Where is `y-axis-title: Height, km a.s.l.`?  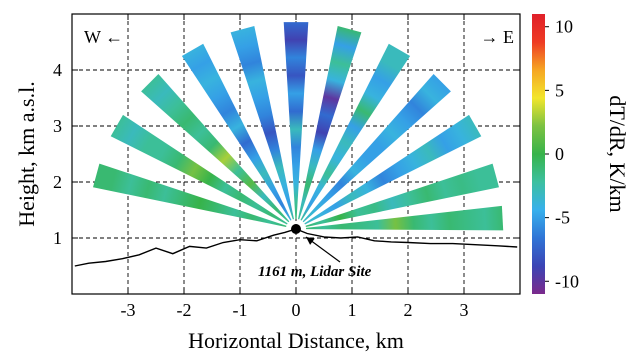
y-axis-title: Height, km a.s.l. is located at coordinates (26, 153).